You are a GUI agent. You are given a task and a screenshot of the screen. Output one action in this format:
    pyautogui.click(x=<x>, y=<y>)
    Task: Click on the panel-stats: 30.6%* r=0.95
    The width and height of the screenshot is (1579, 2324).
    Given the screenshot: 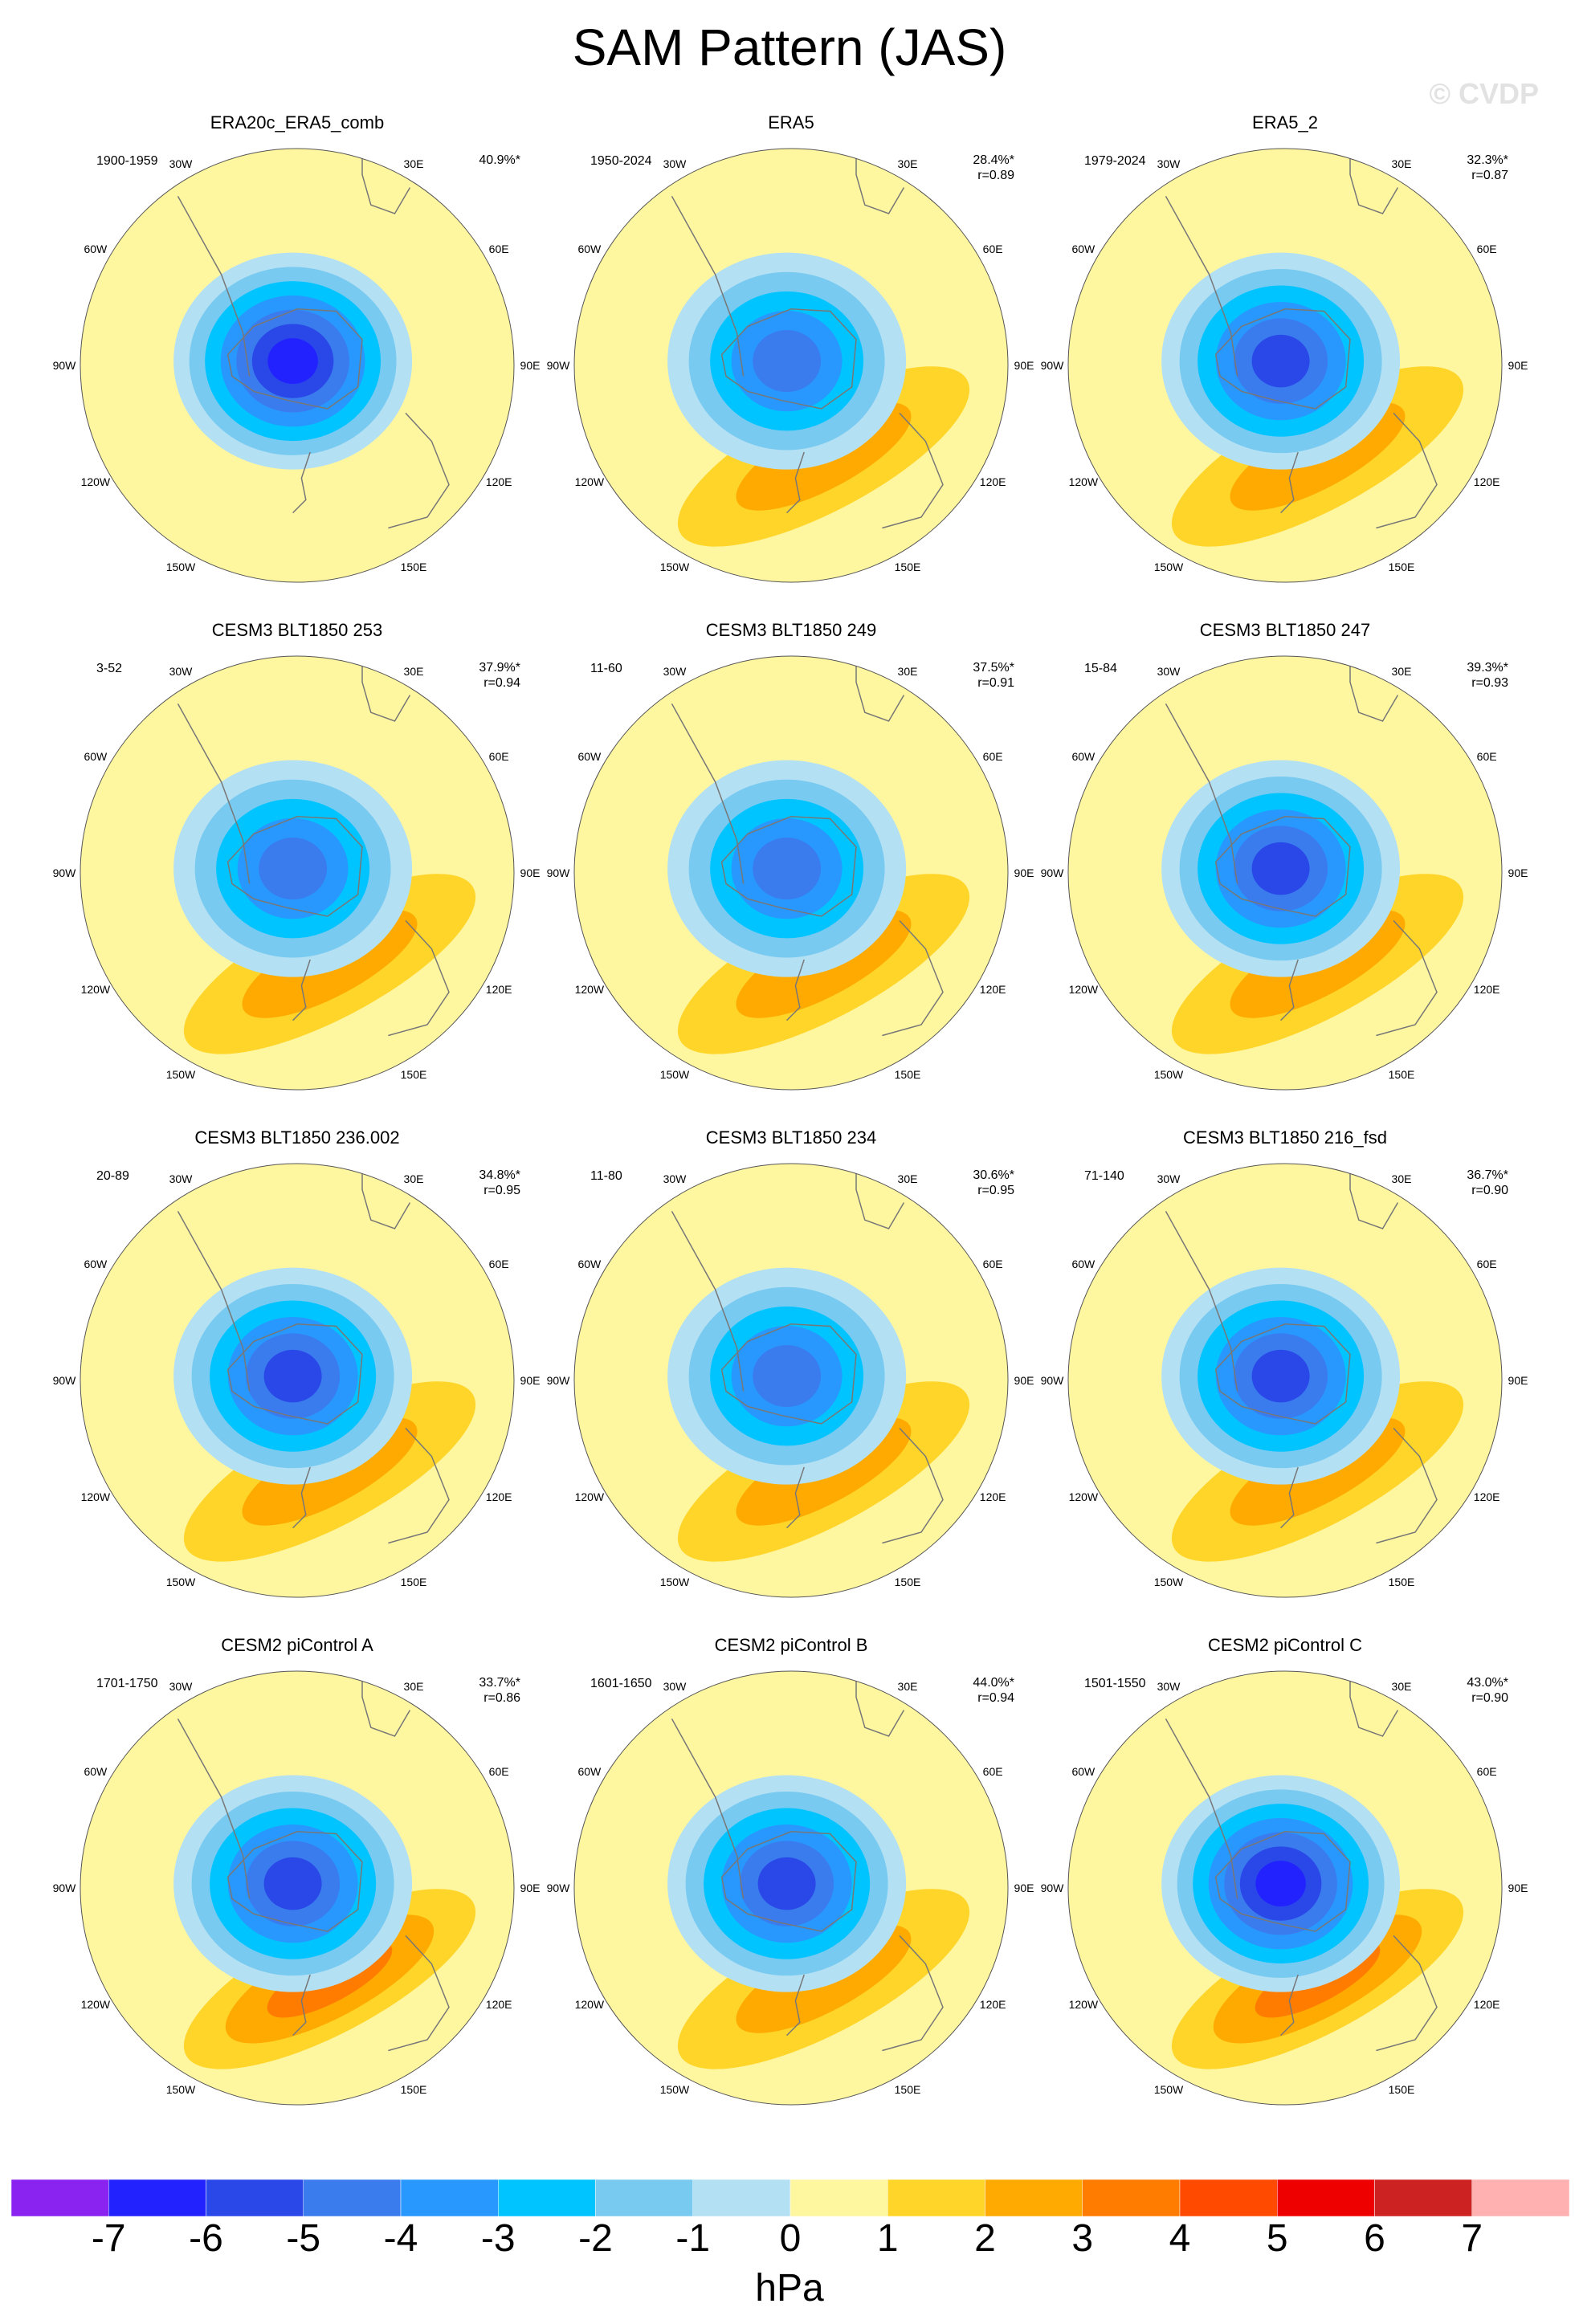 What is the action you would take?
    pyautogui.click(x=993, y=1183)
    